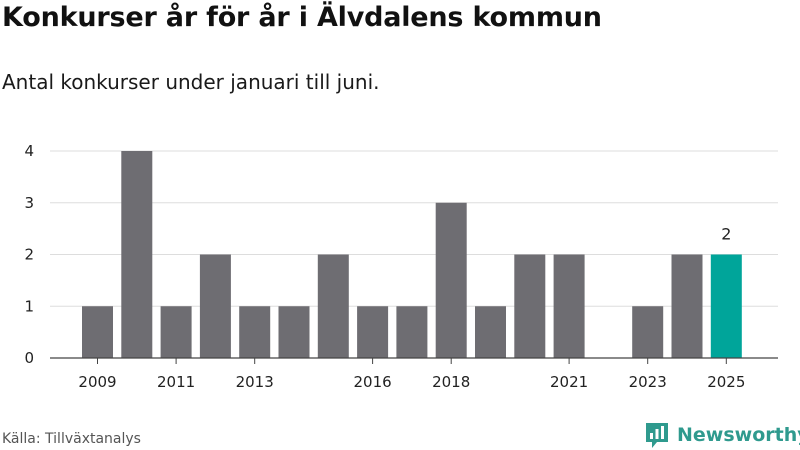  I want to click on bar-2013, so click(255, 332).